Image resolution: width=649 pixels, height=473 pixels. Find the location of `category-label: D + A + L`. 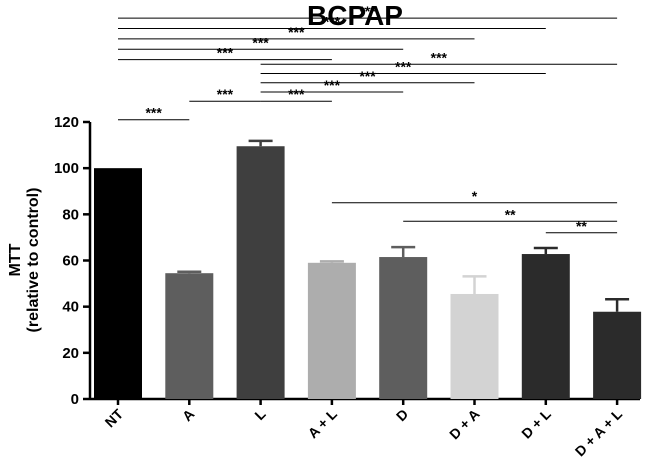

category-label: D + A + L is located at coordinates (599, 432).